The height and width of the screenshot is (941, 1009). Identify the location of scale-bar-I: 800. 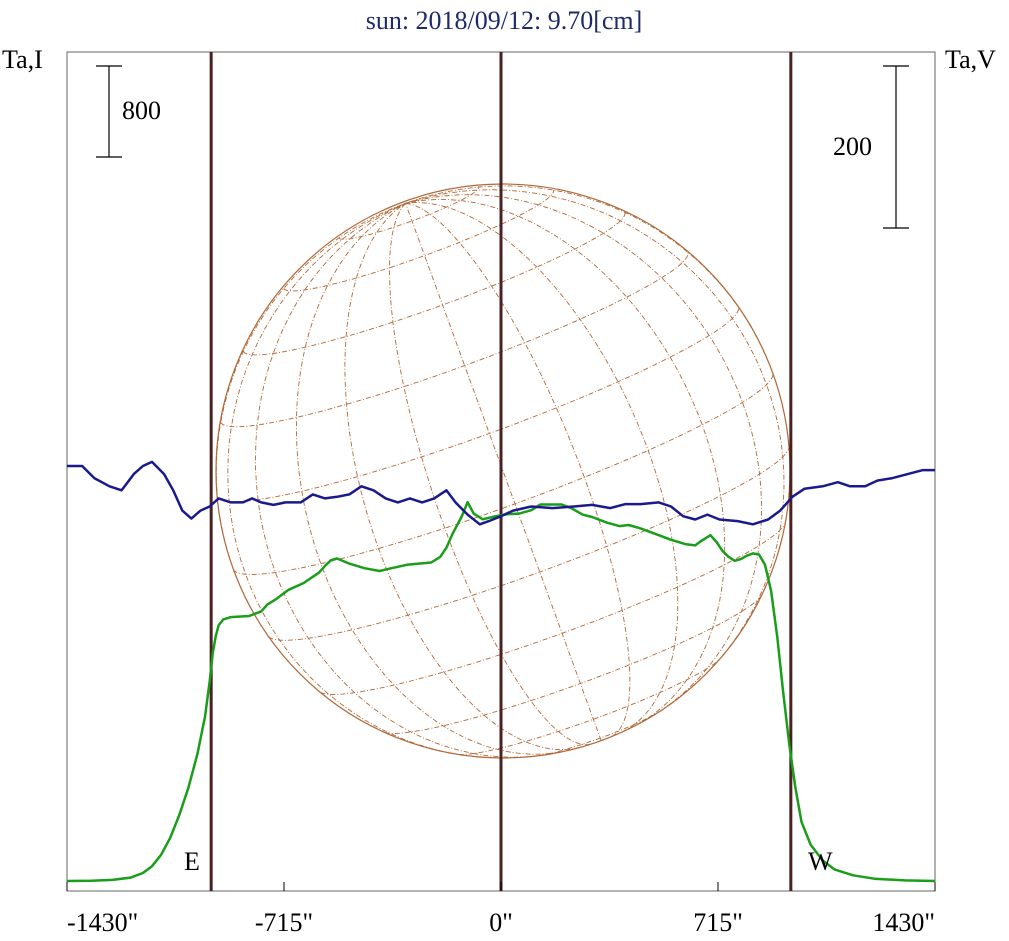
(128, 111).